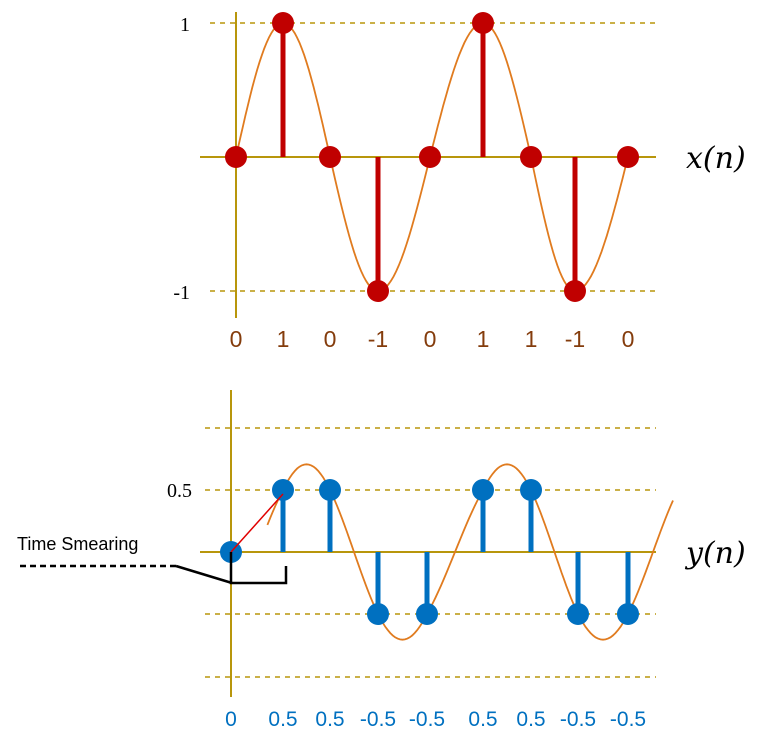 The image size is (781, 754). What do you see at coordinates (181, 293) in the screenshot?
I see `y-tick-label-top: -1` at bounding box center [181, 293].